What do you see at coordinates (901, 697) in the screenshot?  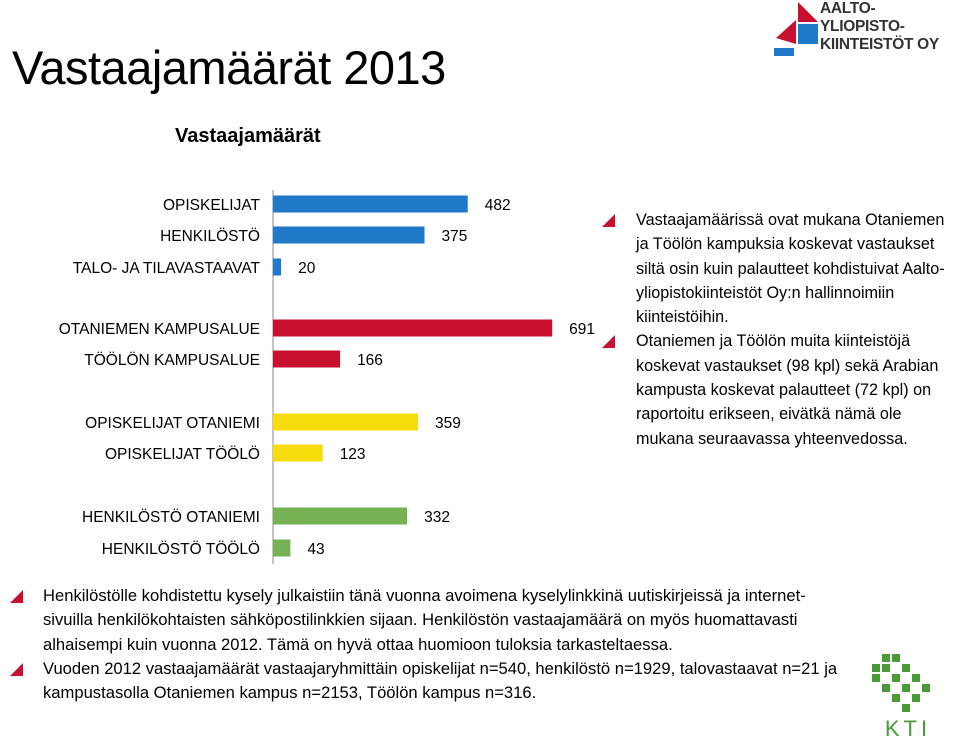 I see `kti-logo-mark-icon: KTI` at bounding box center [901, 697].